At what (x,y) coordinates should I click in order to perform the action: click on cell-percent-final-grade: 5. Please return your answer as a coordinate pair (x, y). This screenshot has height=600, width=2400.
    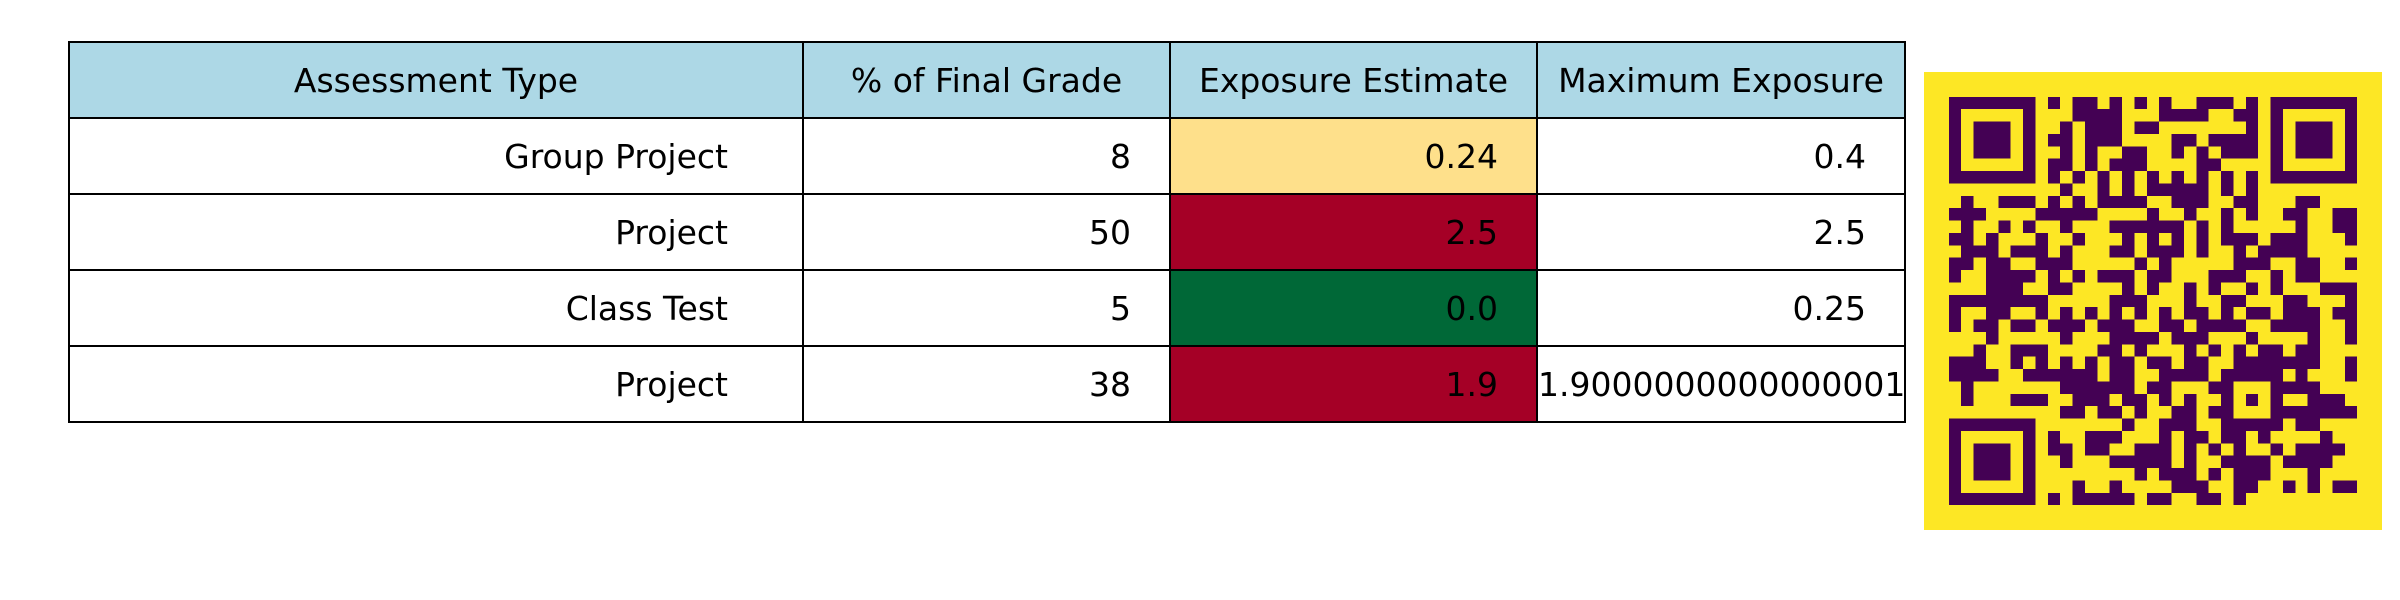
    Looking at the image, I should click on (986, 308).